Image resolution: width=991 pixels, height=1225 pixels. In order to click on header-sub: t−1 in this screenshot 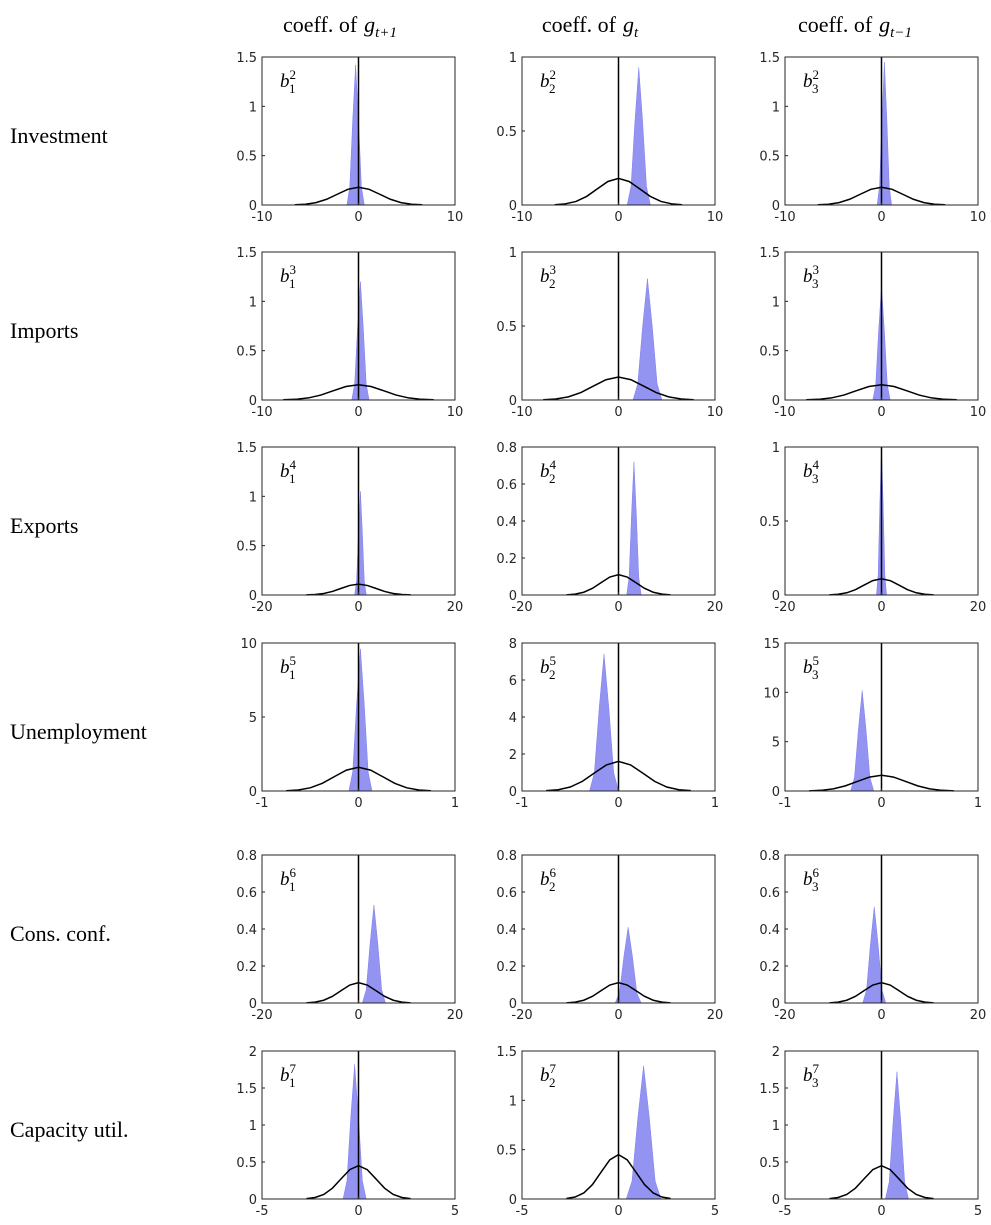, I will do `click(901, 33)`.